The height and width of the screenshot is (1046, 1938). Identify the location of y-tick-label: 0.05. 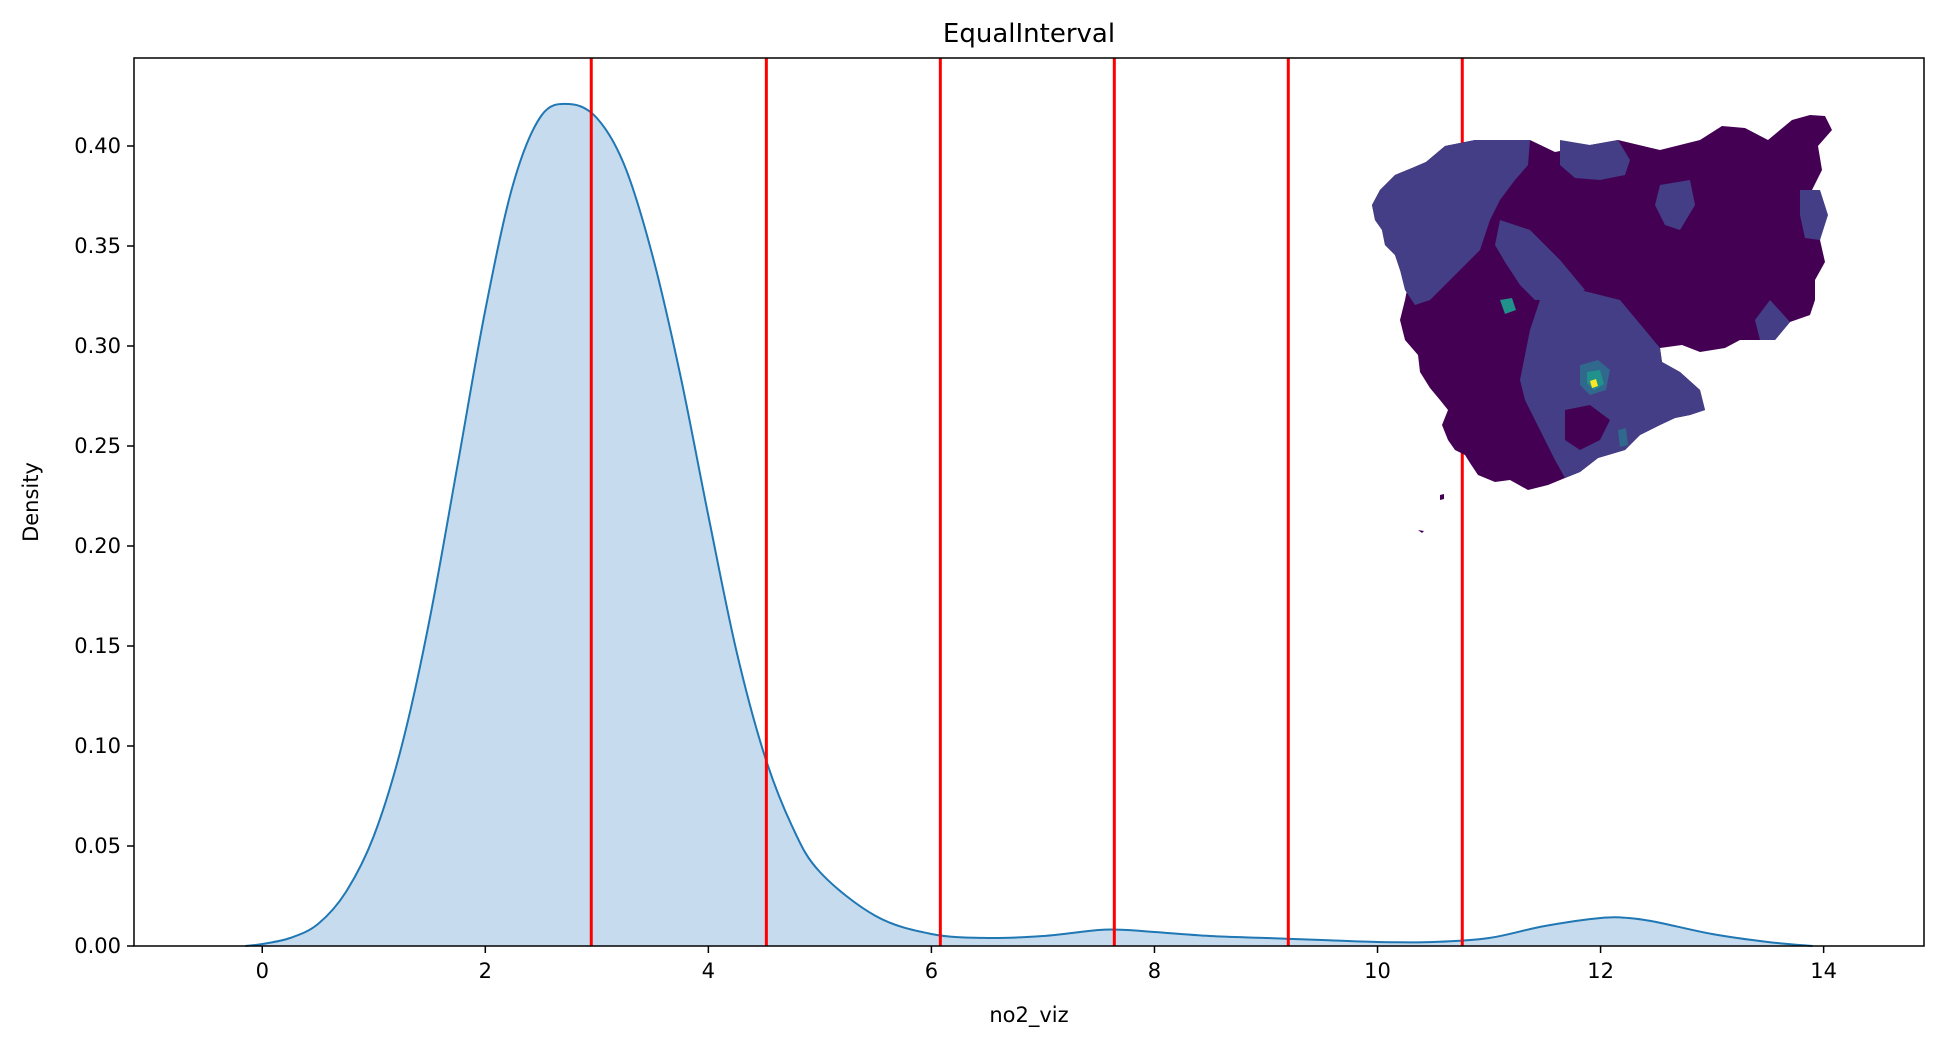
(97, 846).